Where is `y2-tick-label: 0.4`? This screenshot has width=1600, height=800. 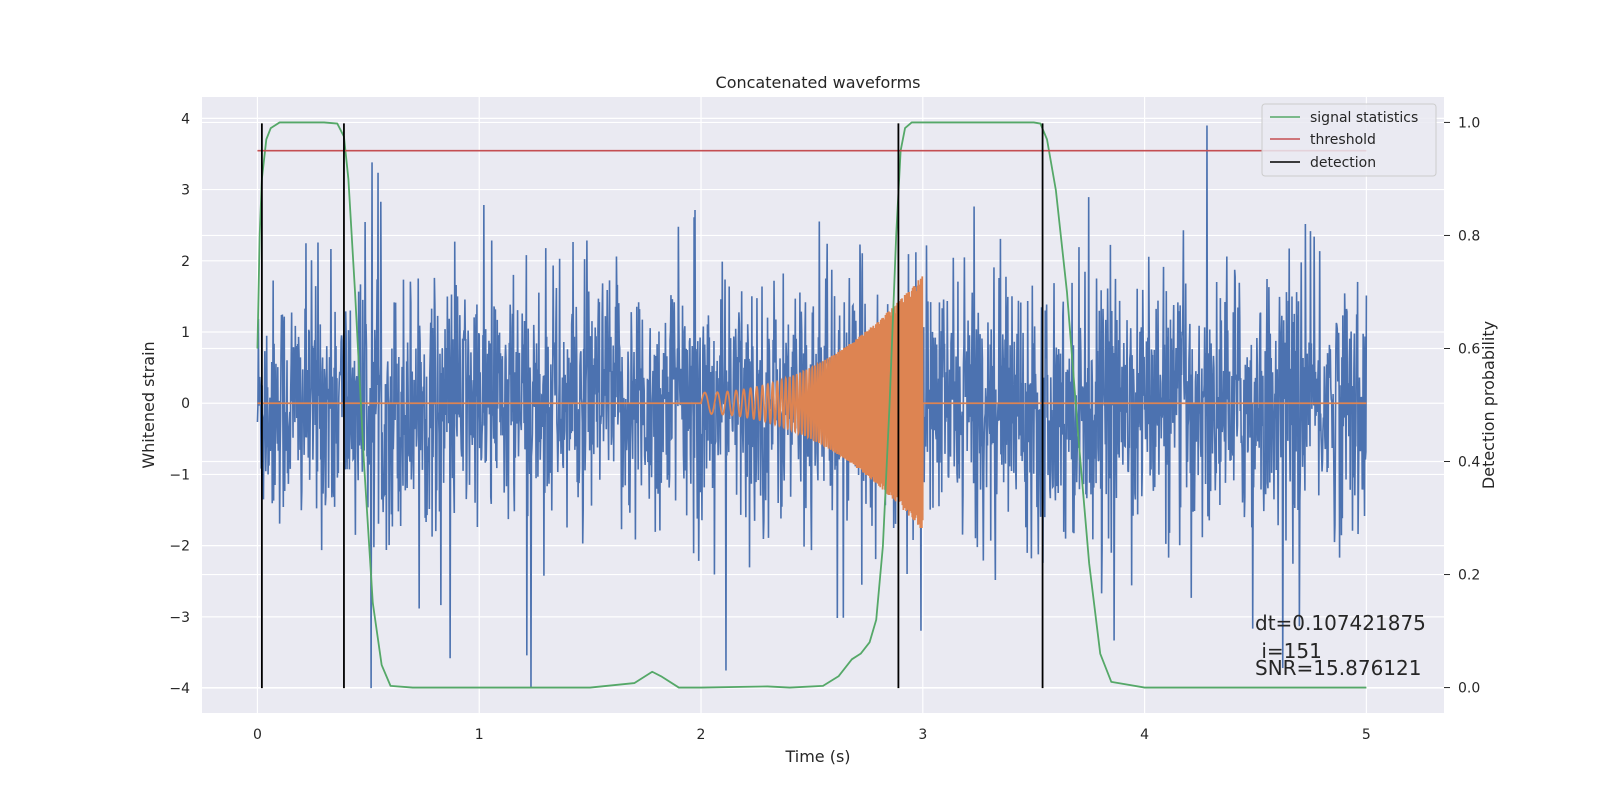
y2-tick-label: 0.4 is located at coordinates (1469, 463).